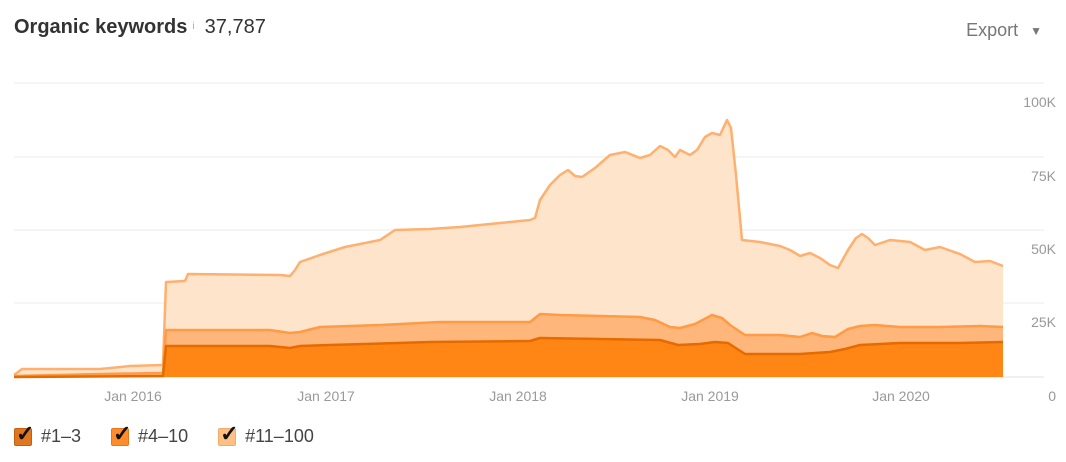  I want to click on chart-title: Organic keywords, so click(101, 27).